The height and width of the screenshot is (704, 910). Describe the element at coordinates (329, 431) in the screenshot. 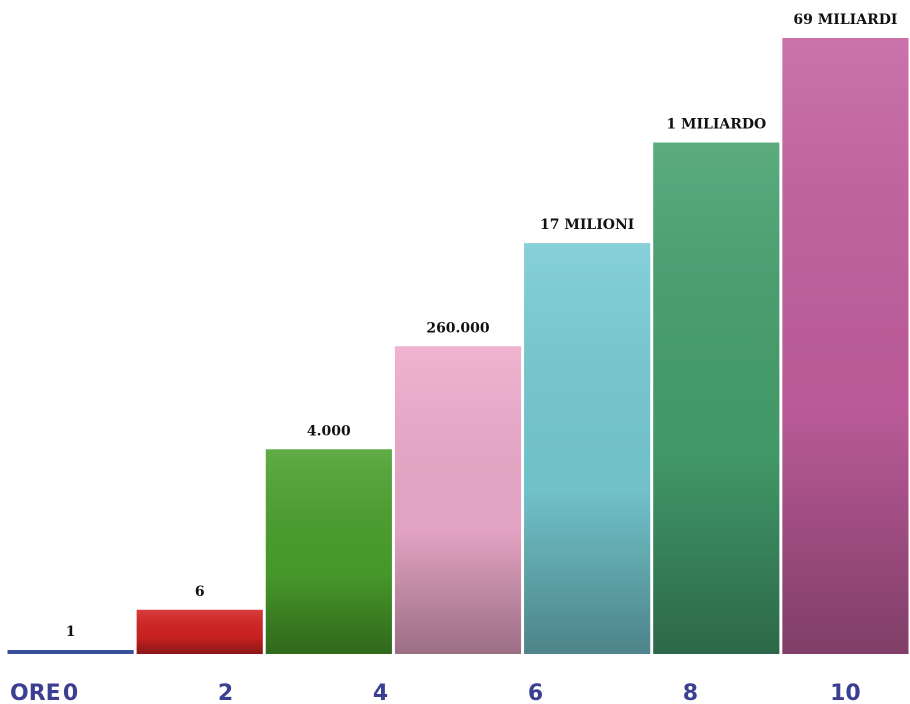

I see `value-label: 4.000` at that location.